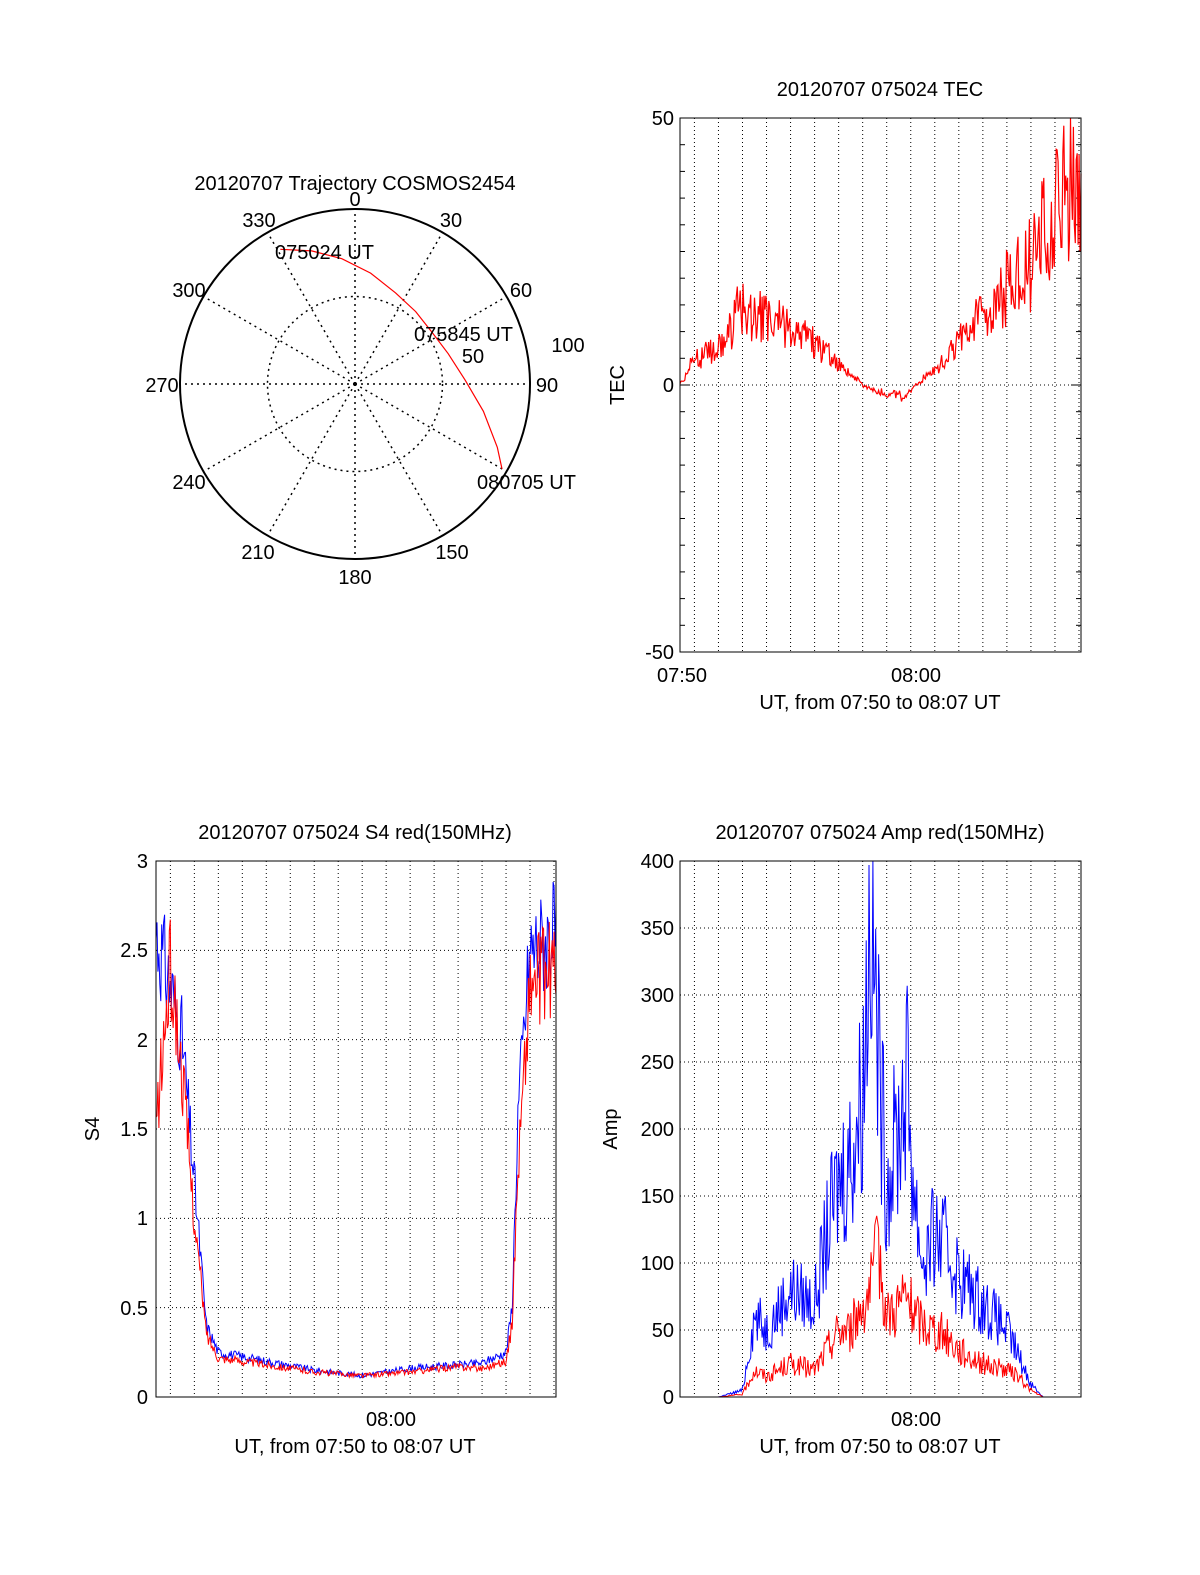  I want to click on radial-label-50: 50, so click(473, 357).